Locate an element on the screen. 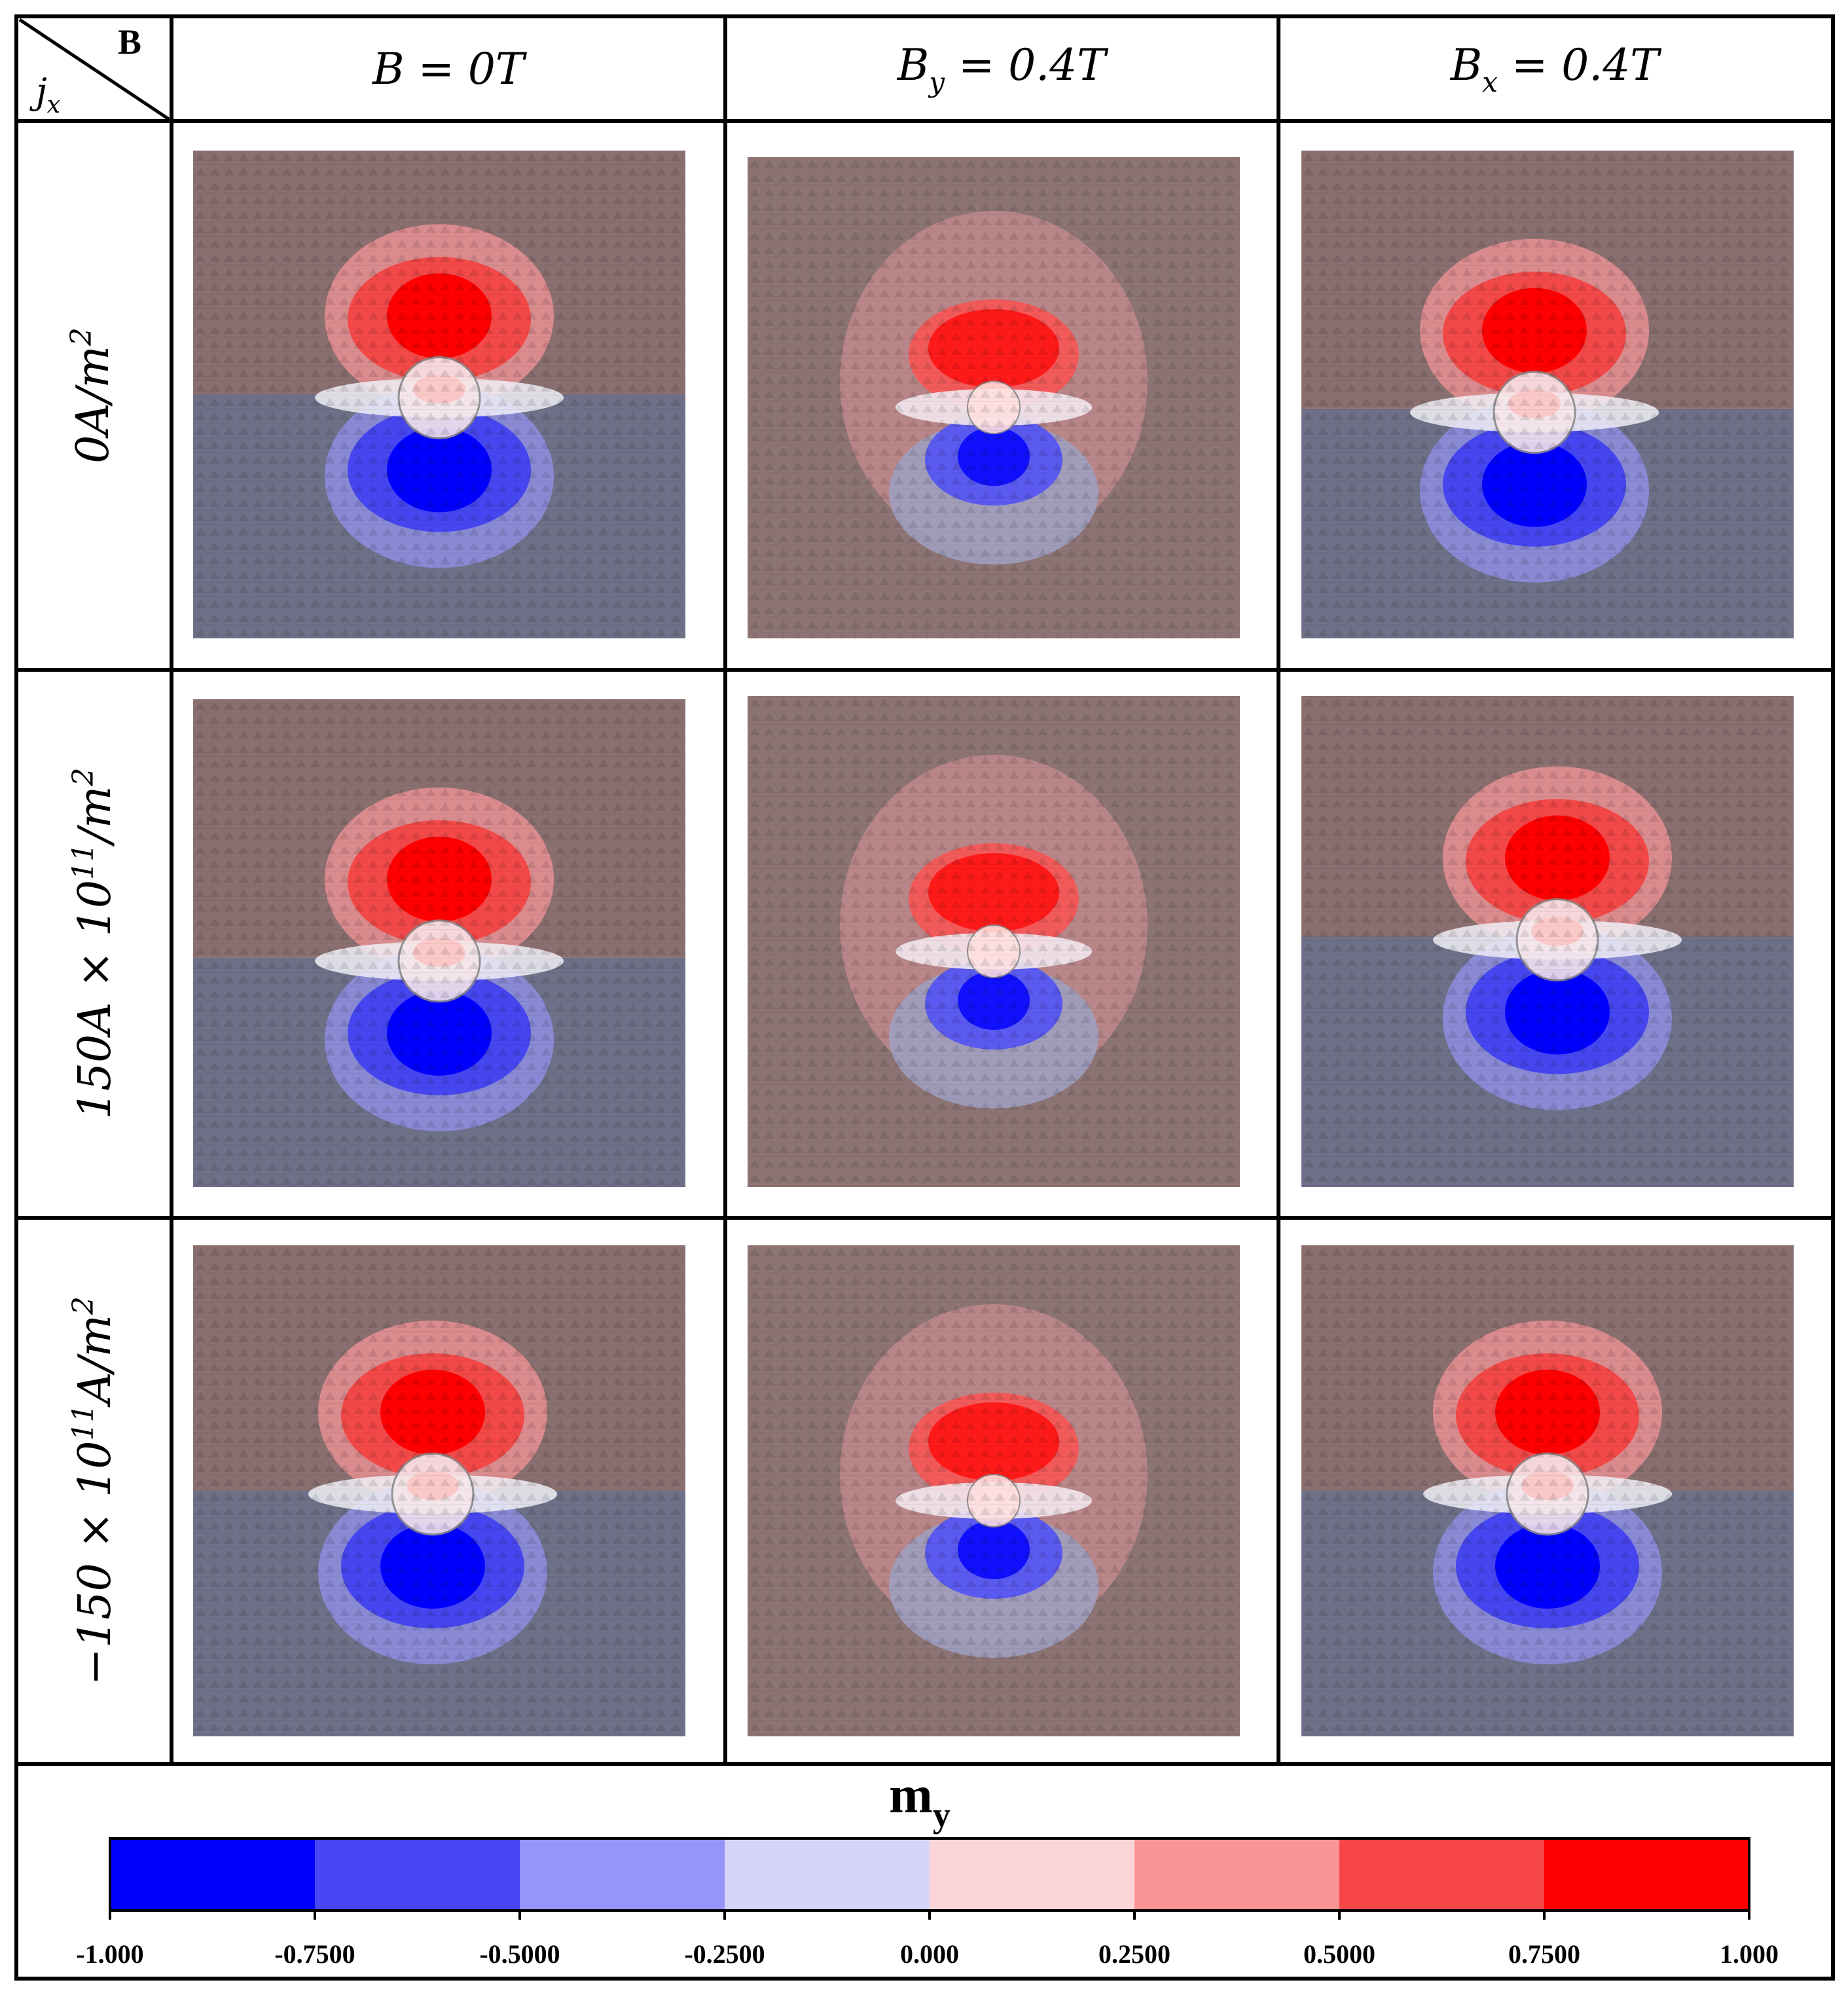 Image resolution: width=1848 pixels, height=1993 pixels. colorbar-tick-label: 0.000 is located at coordinates (929, 1954).